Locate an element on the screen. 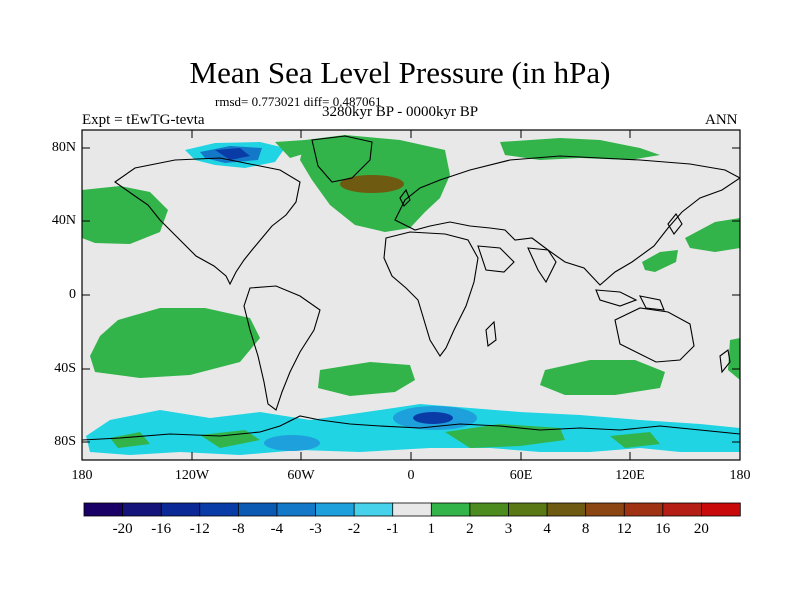 This screenshot has width=800, height=600. x-tick-label: 120W is located at coordinates (192, 475).